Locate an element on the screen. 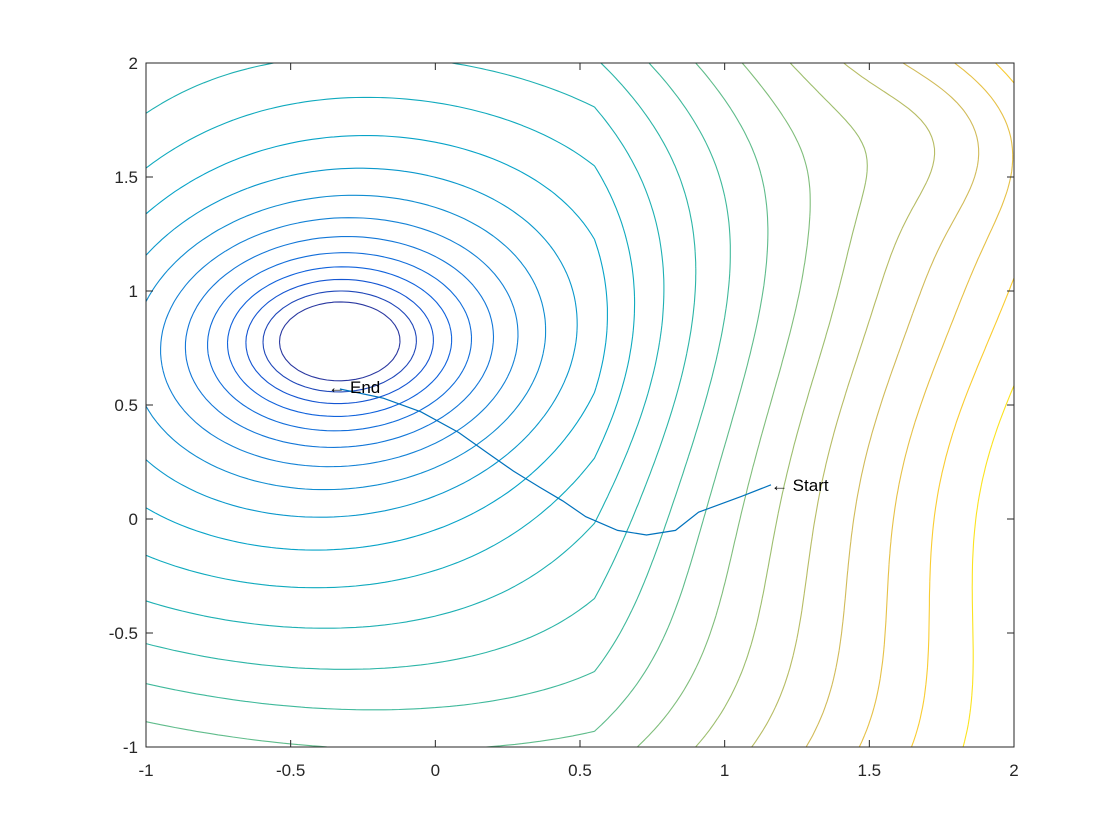 Image resolution: width=1120 pixels, height=840 pixels. annotations: ← Start ← End is located at coordinates (578, 436).